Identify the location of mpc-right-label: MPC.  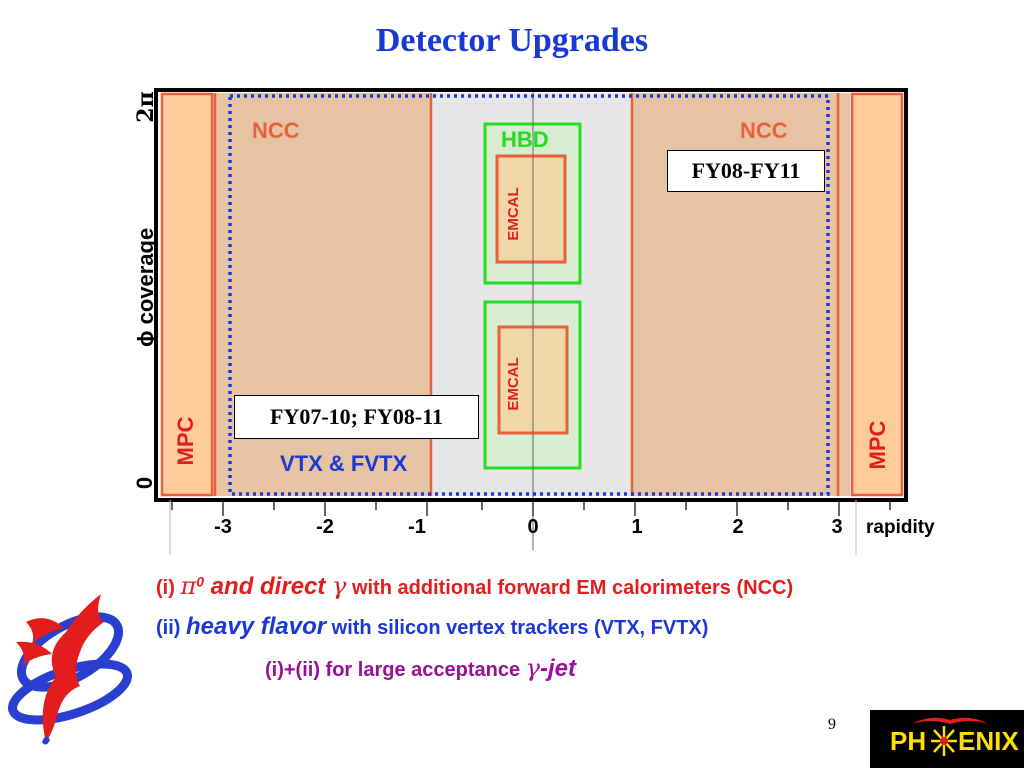
(877, 445).